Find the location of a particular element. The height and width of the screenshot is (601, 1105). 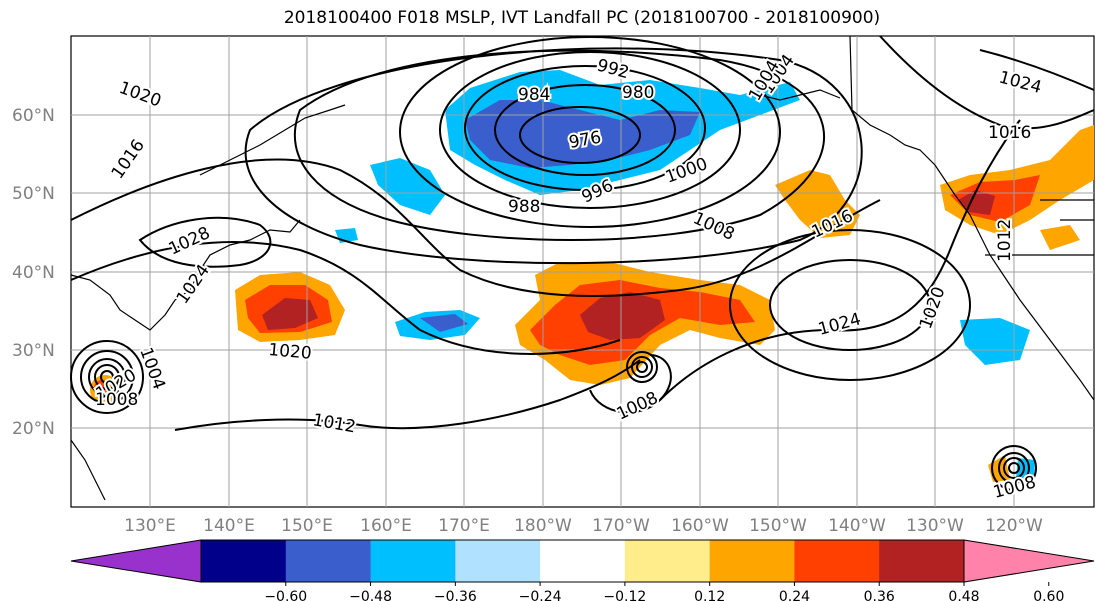

pos-core-central is located at coordinates (622, 316).